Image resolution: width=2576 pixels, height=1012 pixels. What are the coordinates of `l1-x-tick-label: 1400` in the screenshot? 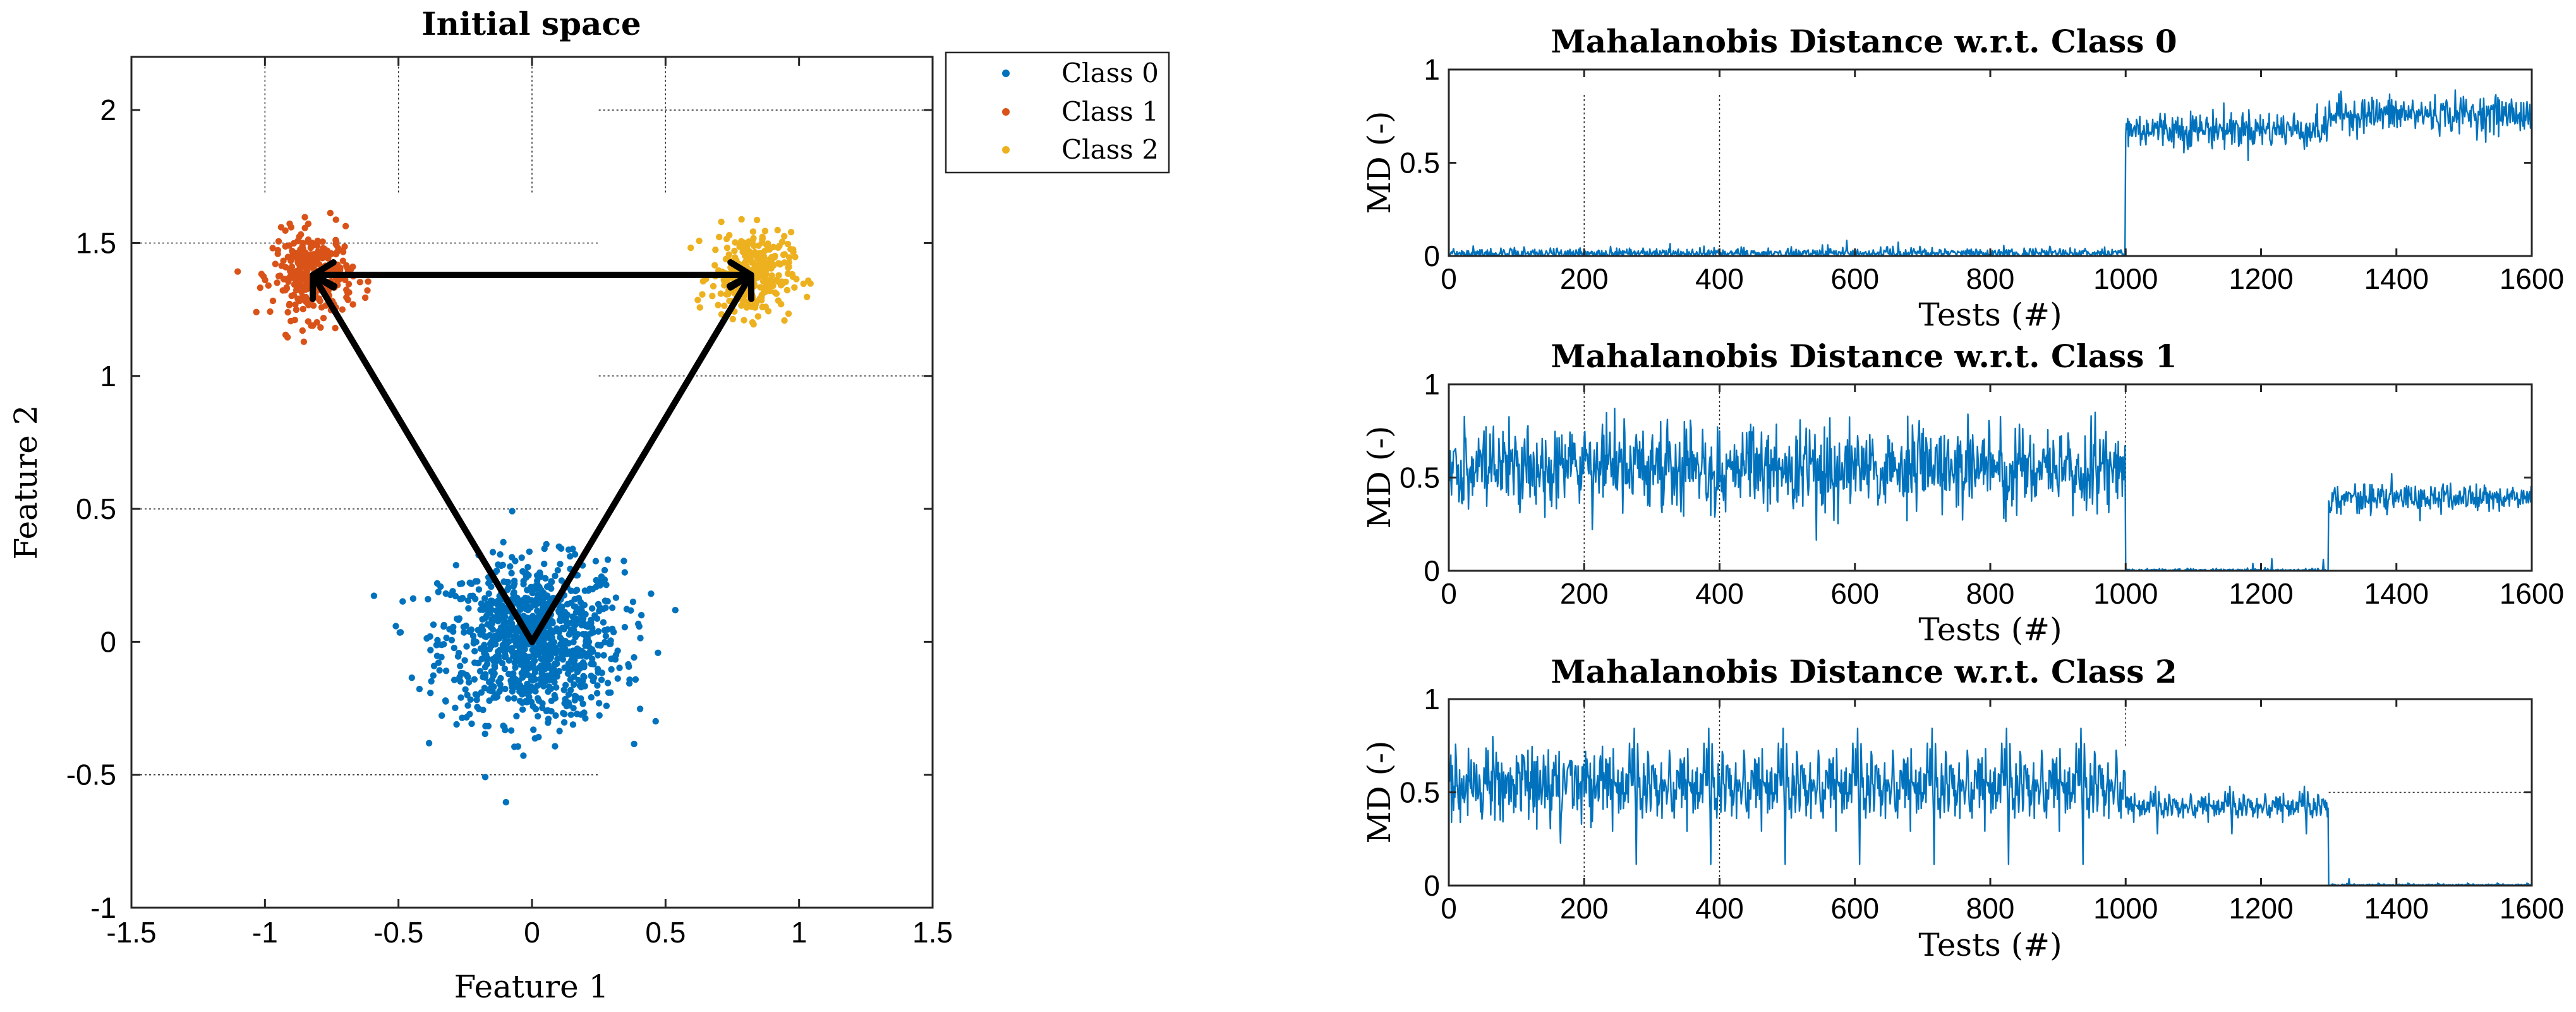 It's located at (2396, 593).